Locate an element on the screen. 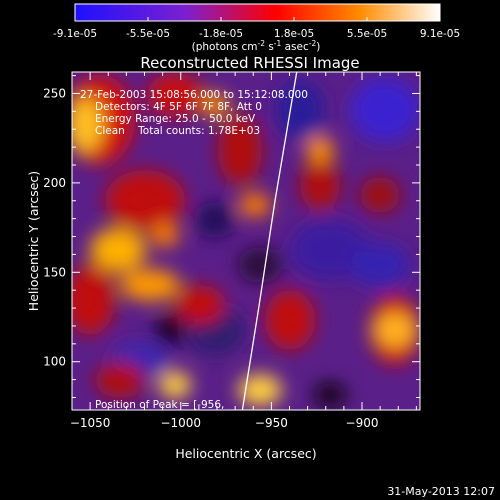 The height and width of the screenshot is (500, 500). colorbar-tick-label: 1.8e-05 is located at coordinates (294, 34).